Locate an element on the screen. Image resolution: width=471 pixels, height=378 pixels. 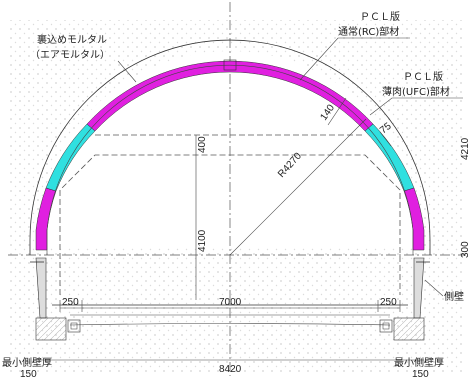
wall-150-right: 150 is located at coordinates (420, 373).